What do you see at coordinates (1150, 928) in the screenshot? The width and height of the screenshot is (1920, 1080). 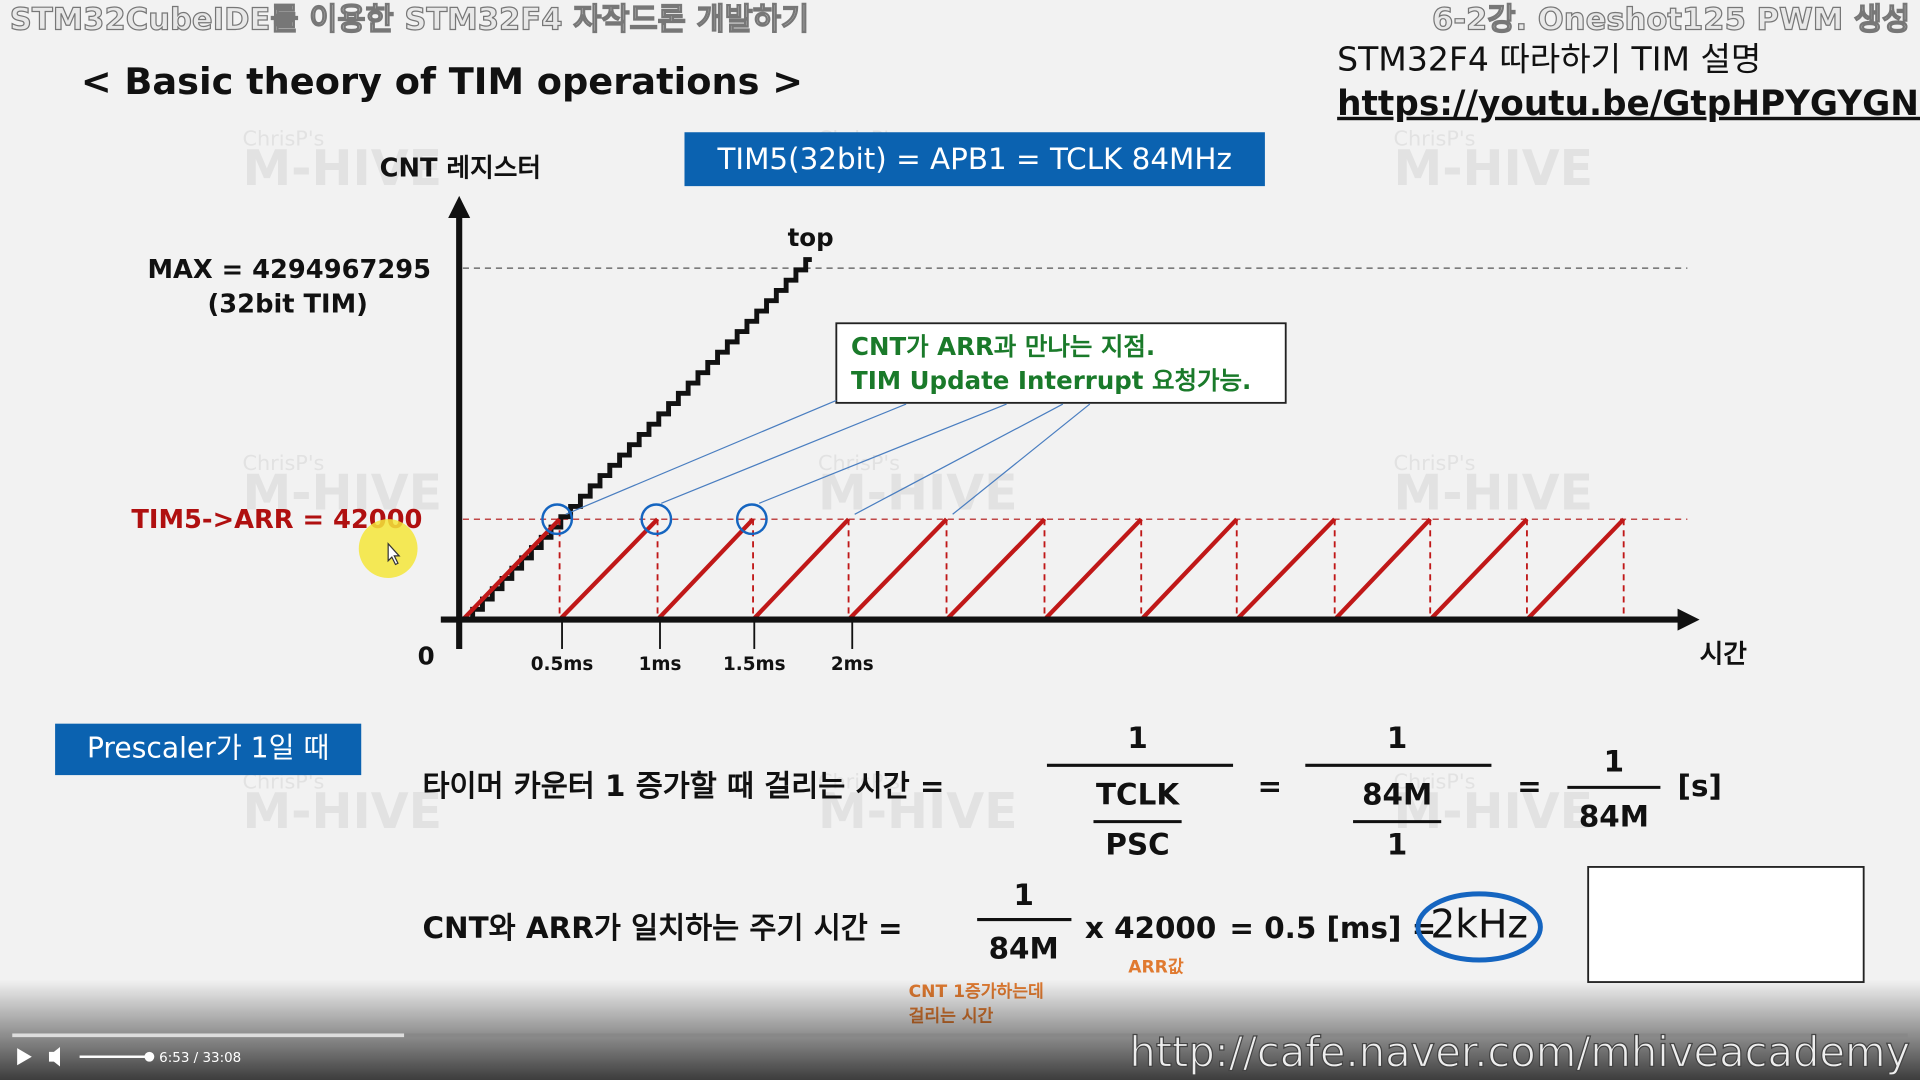 I see `formula-text: x 42000` at bounding box center [1150, 928].